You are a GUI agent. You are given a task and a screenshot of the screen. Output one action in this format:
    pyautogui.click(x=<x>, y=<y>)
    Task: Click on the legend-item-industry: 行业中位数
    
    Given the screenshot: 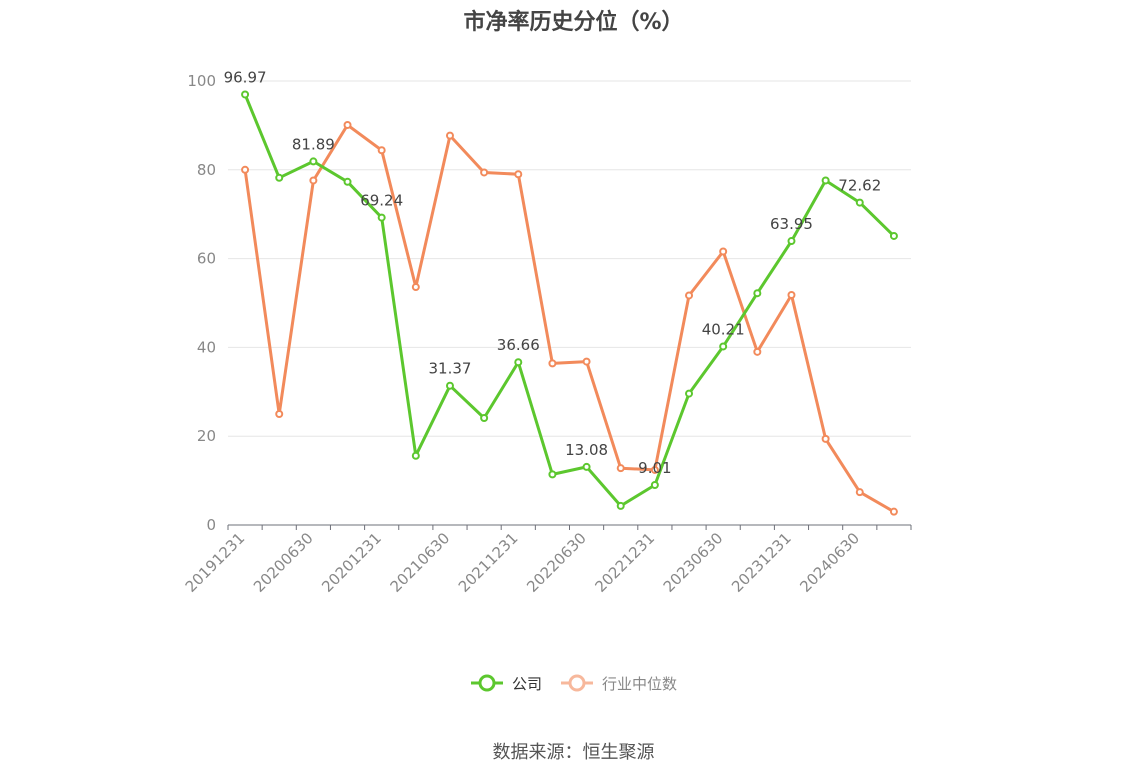 What is the action you would take?
    pyautogui.click(x=618, y=683)
    